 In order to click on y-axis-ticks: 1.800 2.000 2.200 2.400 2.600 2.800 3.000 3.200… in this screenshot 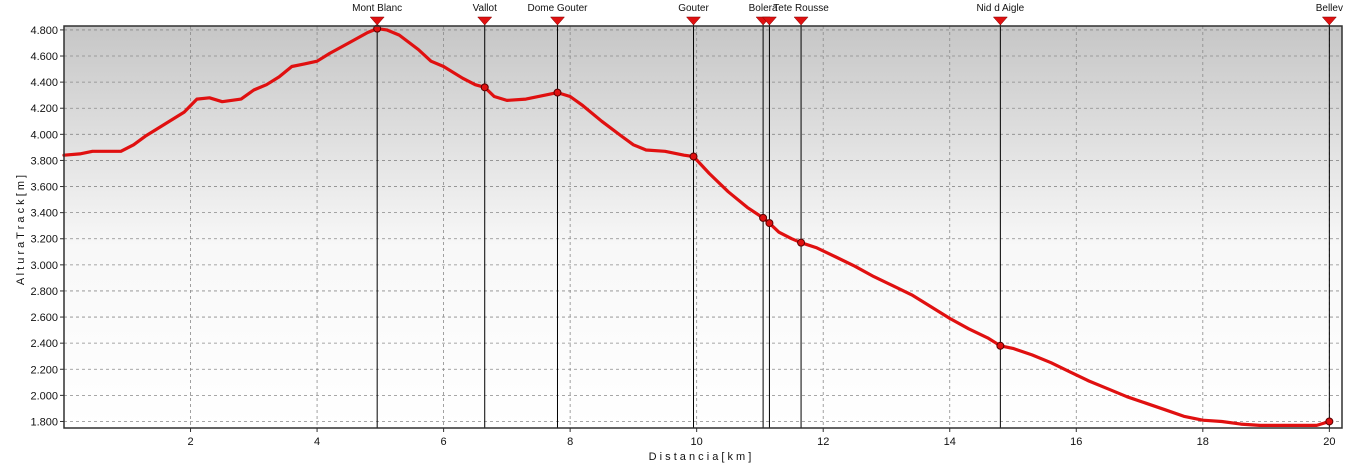, I will do `click(47, 226)`.